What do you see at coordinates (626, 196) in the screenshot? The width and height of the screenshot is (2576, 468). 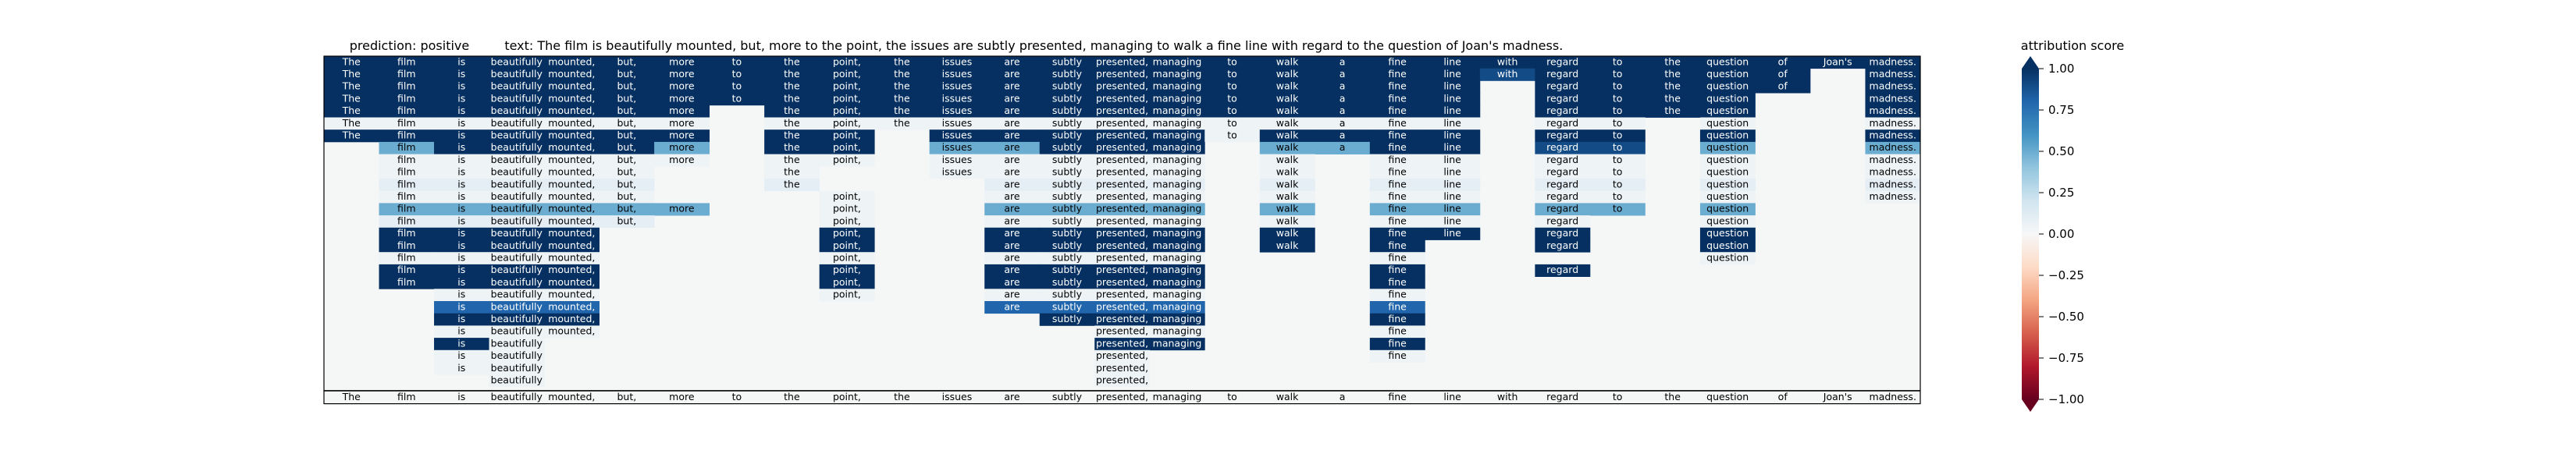 I see `token-label: but,` at bounding box center [626, 196].